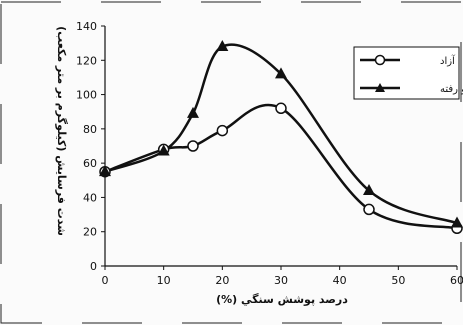 The height and width of the screenshot is (325, 463). I want to click on y-tick-label: 80, so click(90, 129).